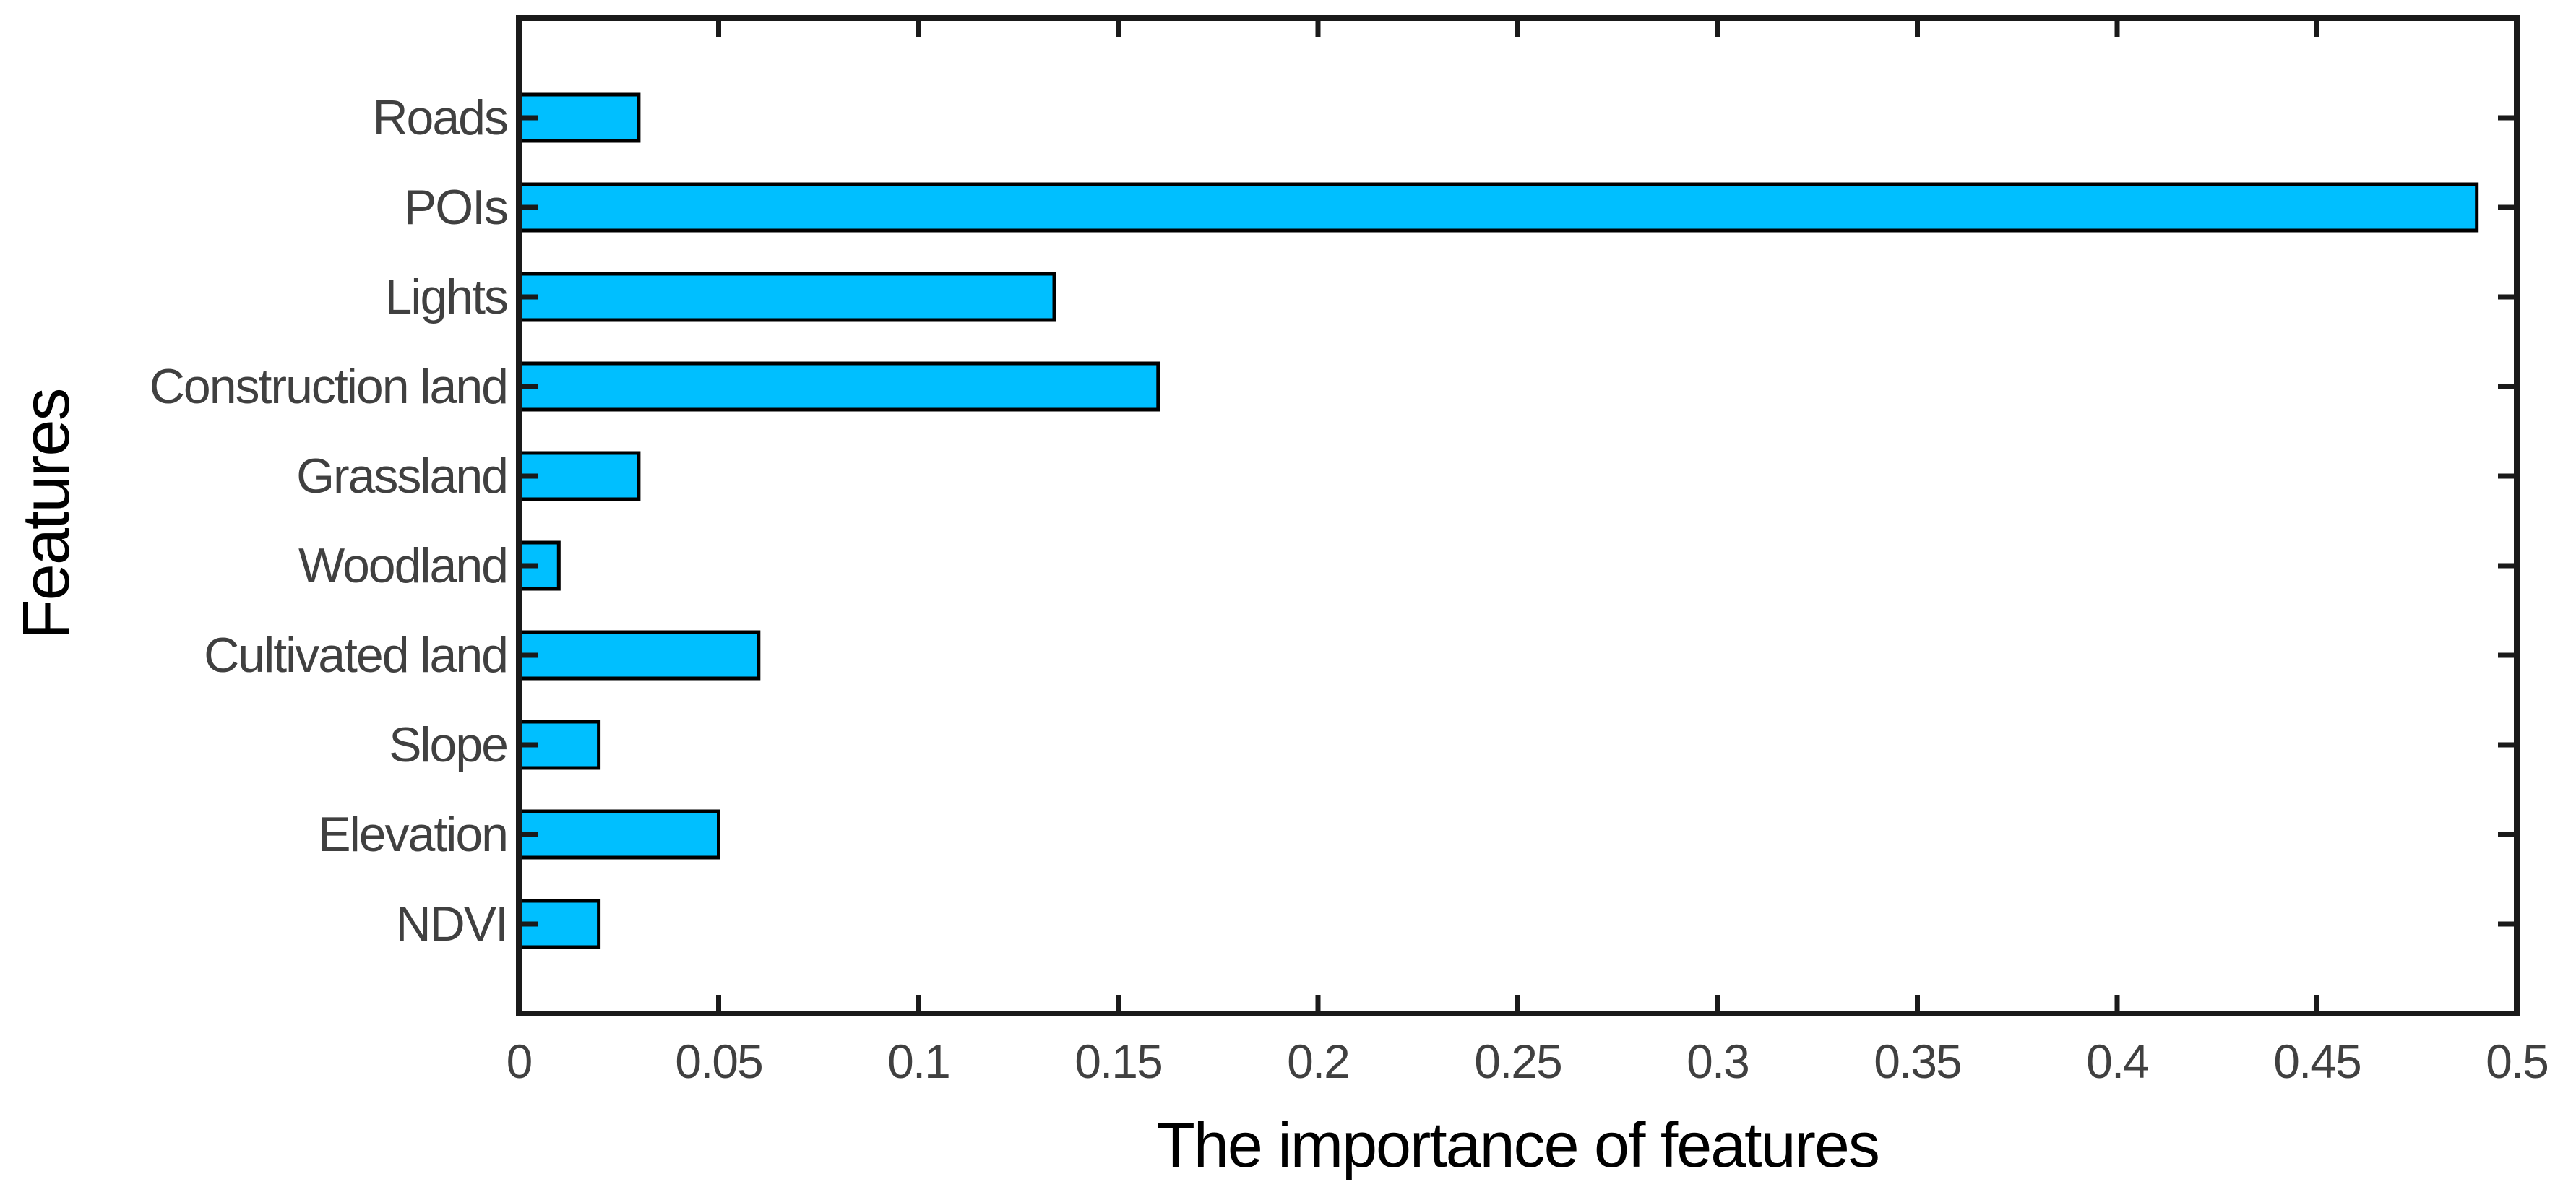 This screenshot has width=2576, height=1187. What do you see at coordinates (1498, 207) in the screenshot?
I see `bar-pois` at bounding box center [1498, 207].